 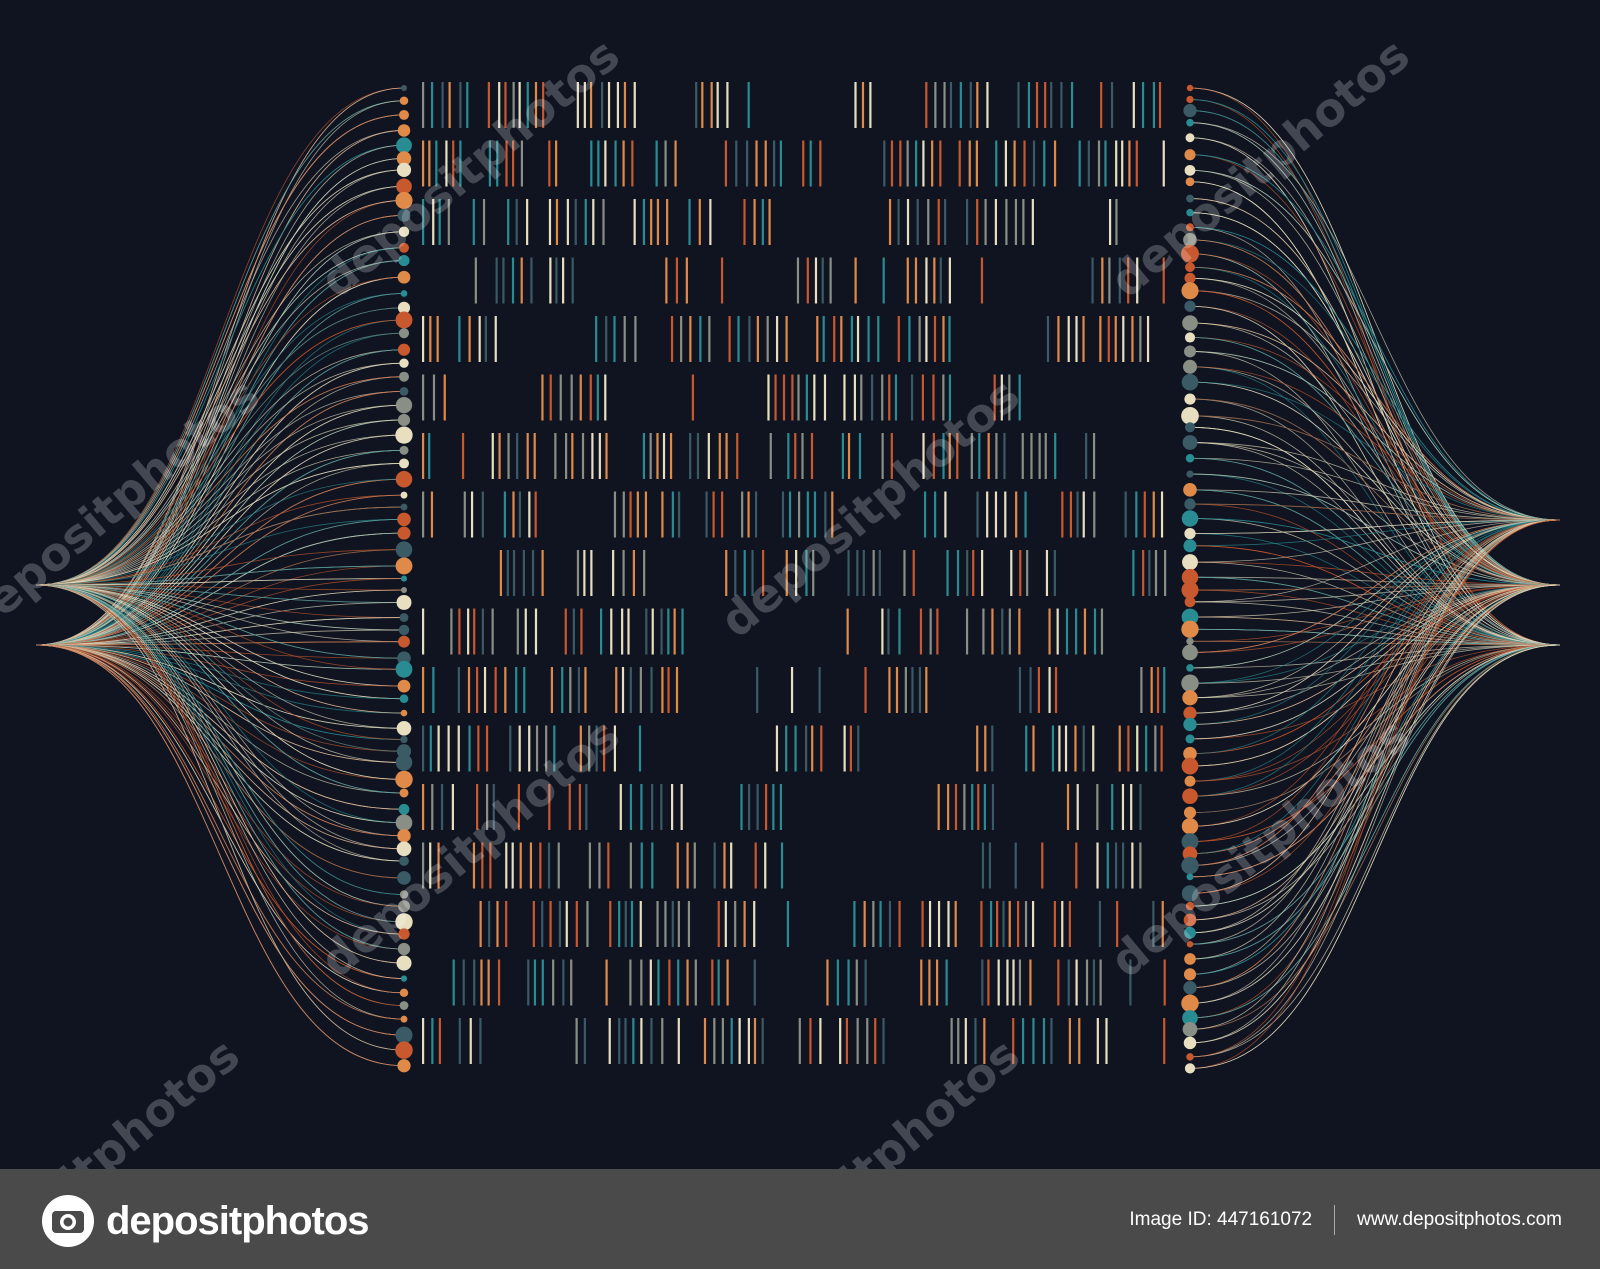 What do you see at coordinates (238, 1220) in the screenshot?
I see `logo-text: depositphotos` at bounding box center [238, 1220].